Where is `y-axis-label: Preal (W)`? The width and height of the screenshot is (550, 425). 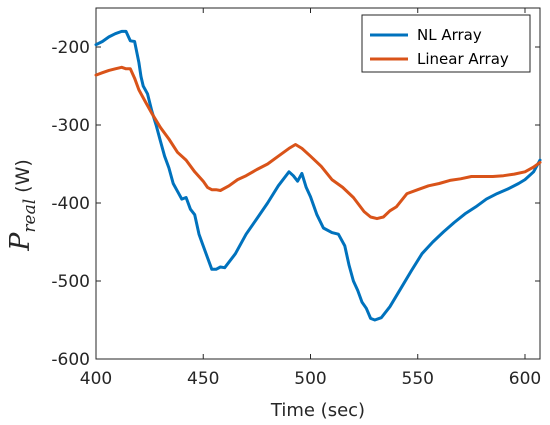 y-axis-label: Preal (W) is located at coordinates (22, 205).